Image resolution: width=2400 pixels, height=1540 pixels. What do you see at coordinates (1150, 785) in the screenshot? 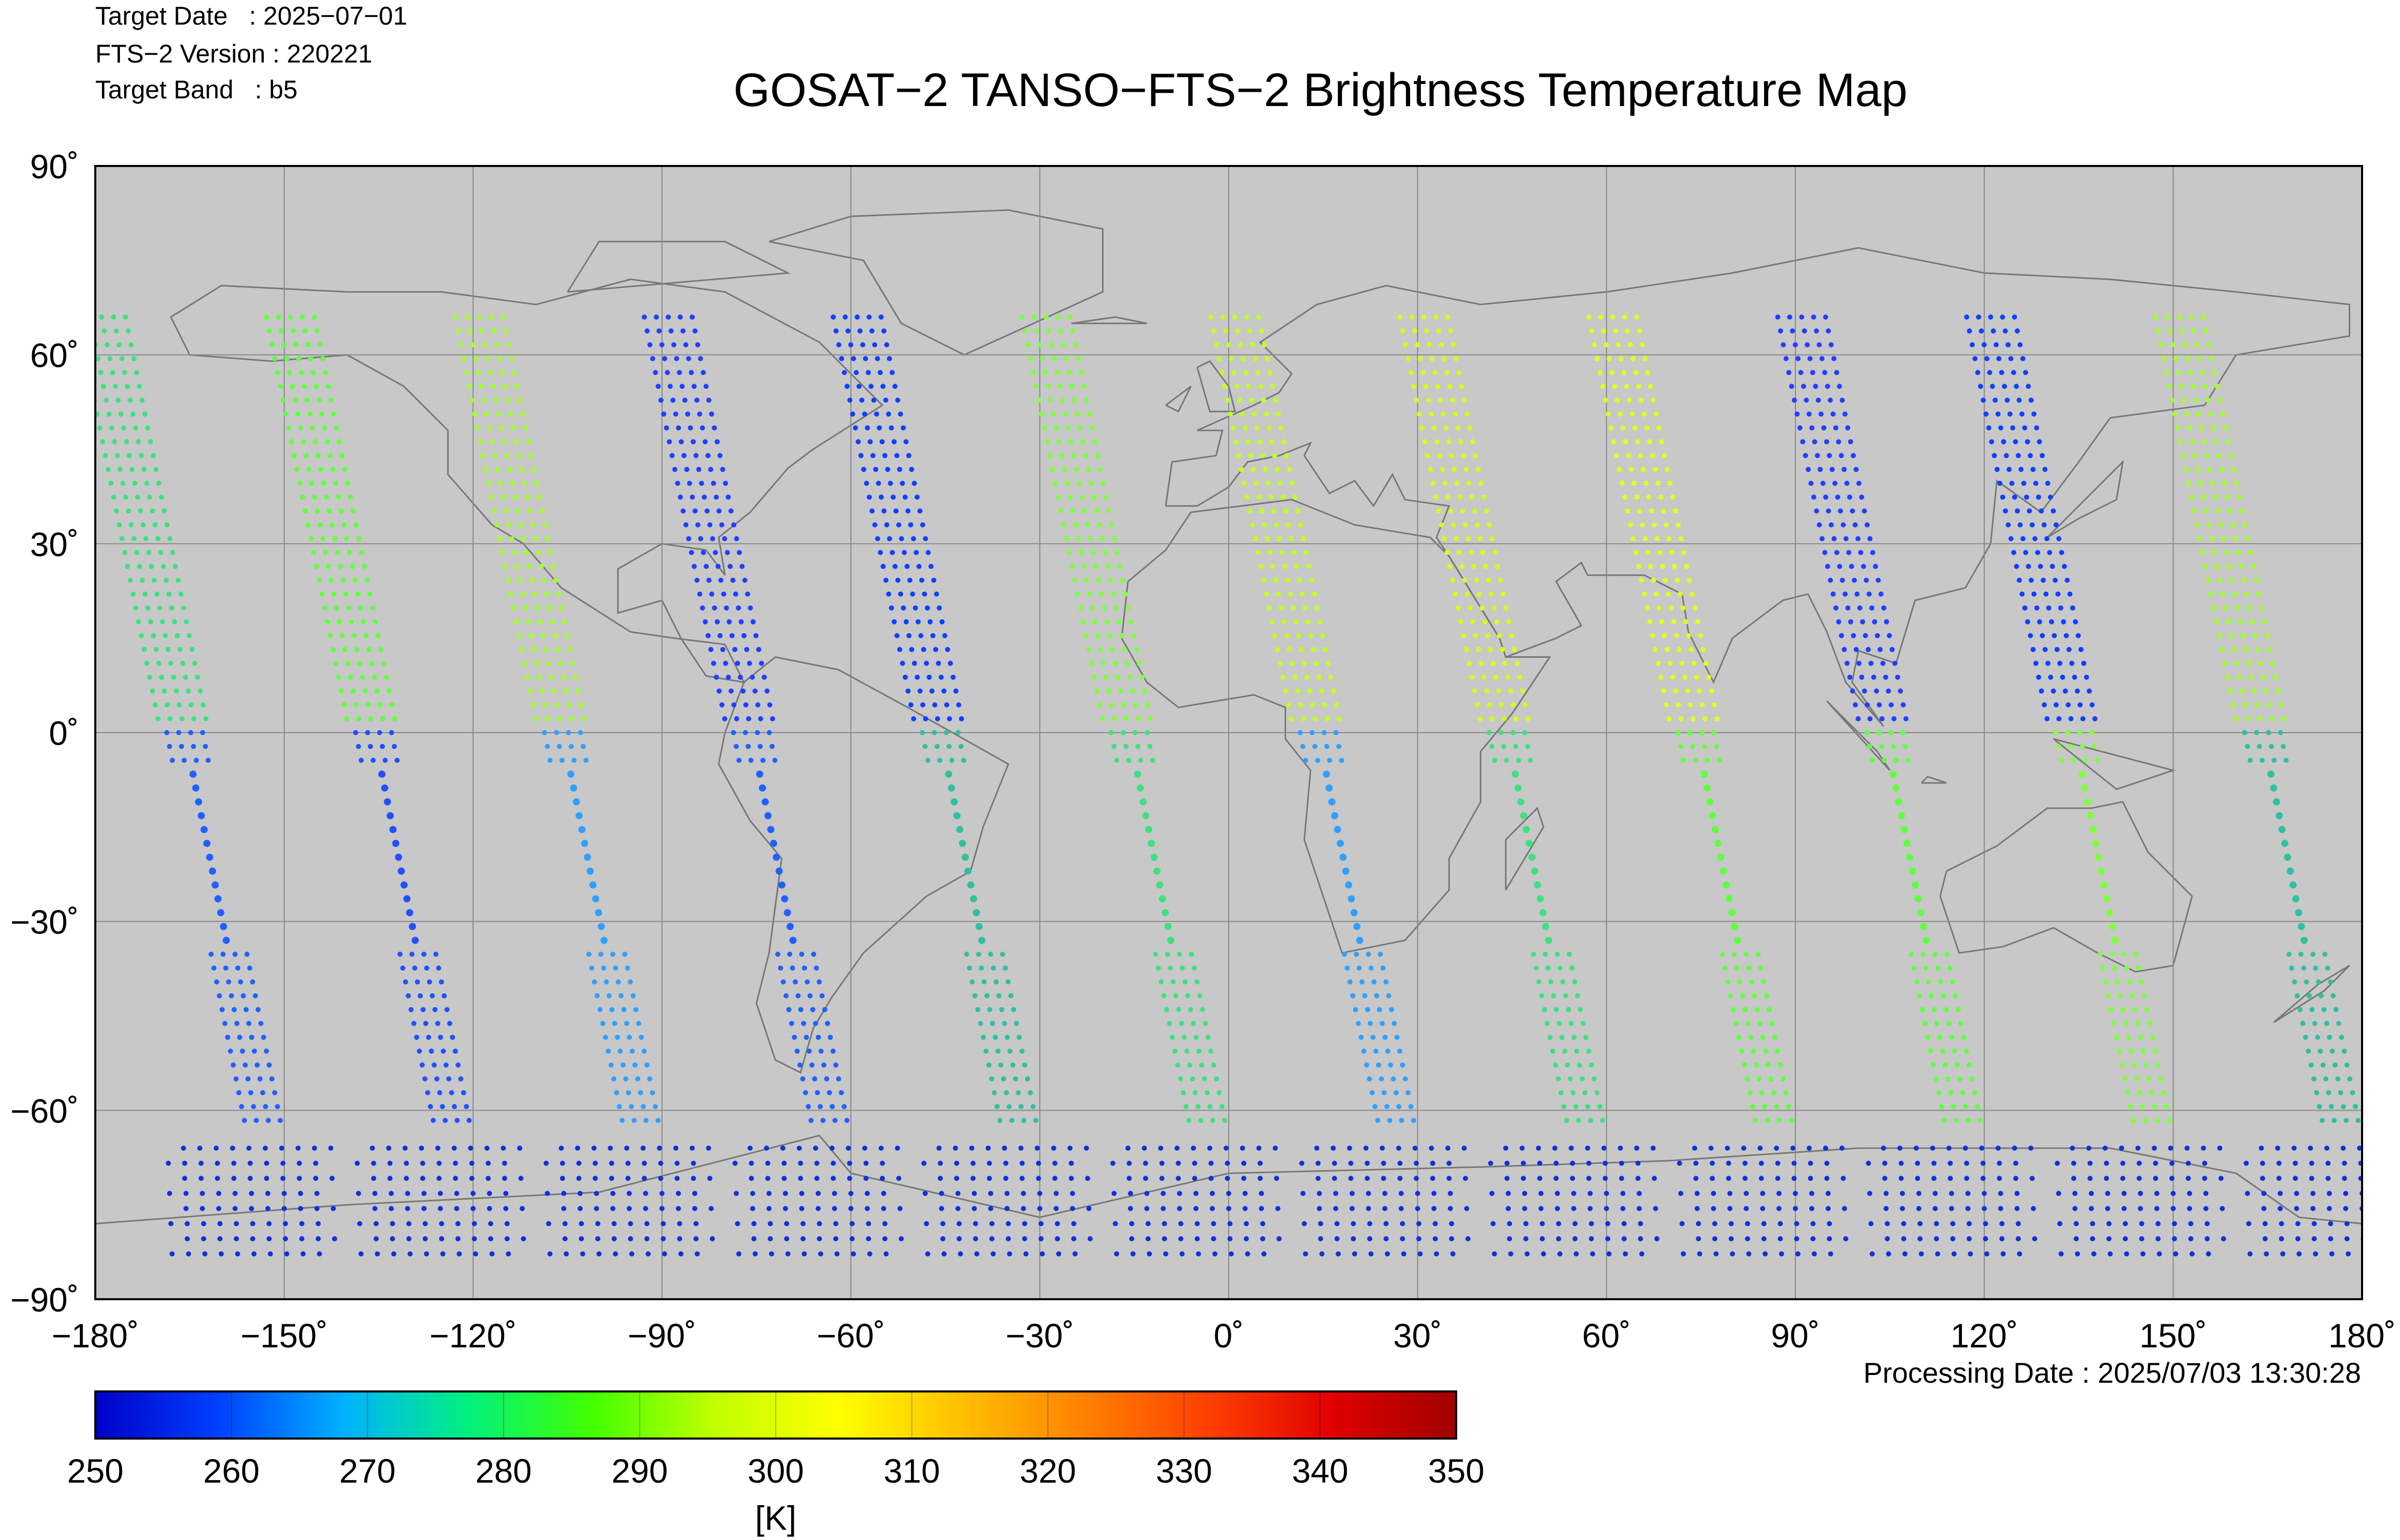
I see `orbit-track` at bounding box center [1150, 785].